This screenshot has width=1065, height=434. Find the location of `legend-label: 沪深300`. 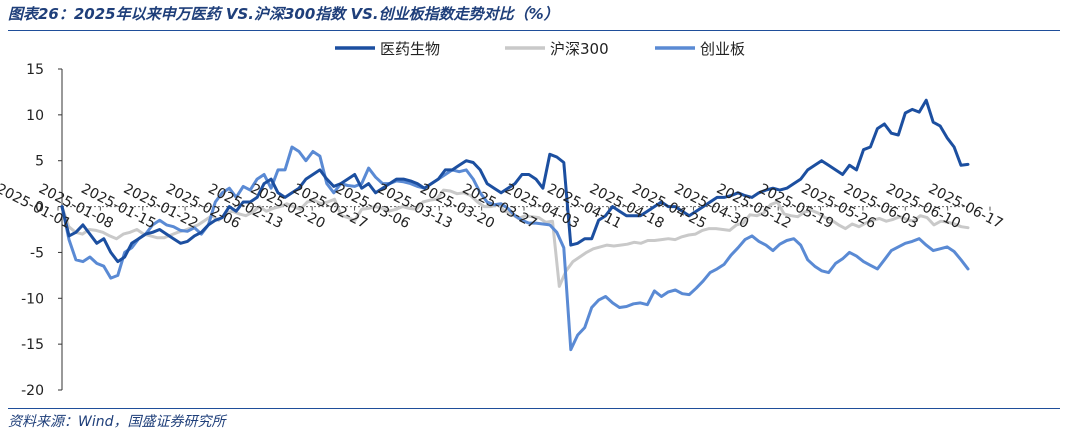

legend-label: 沪深300 is located at coordinates (579, 49).